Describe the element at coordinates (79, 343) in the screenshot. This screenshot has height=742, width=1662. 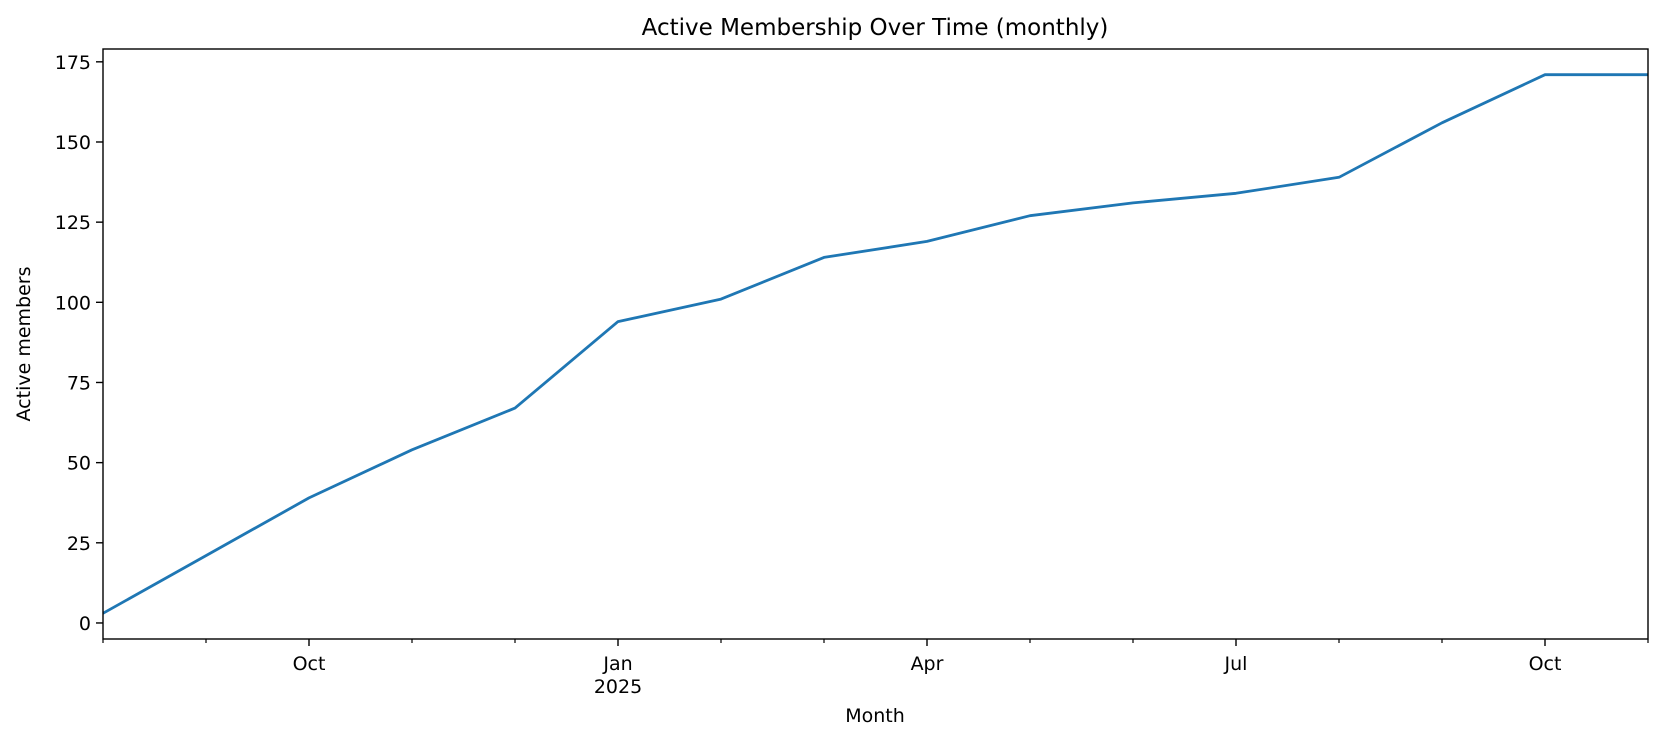
I see `y-axis-ticks: 0 25 50 75 100 125 150 175` at that location.